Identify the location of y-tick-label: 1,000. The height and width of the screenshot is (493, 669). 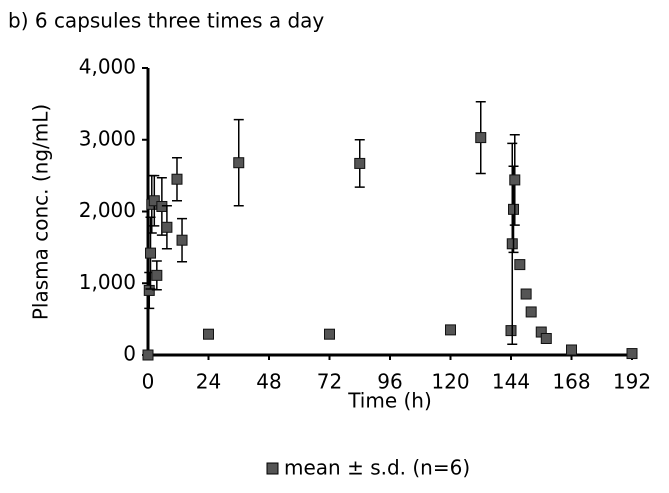
(107, 282).